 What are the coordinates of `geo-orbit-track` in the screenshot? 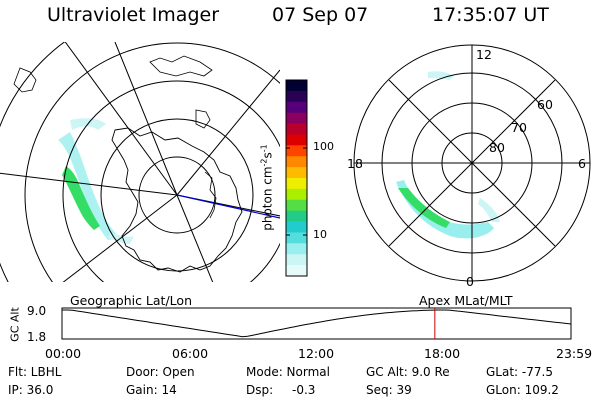 It's located at (228, 206).